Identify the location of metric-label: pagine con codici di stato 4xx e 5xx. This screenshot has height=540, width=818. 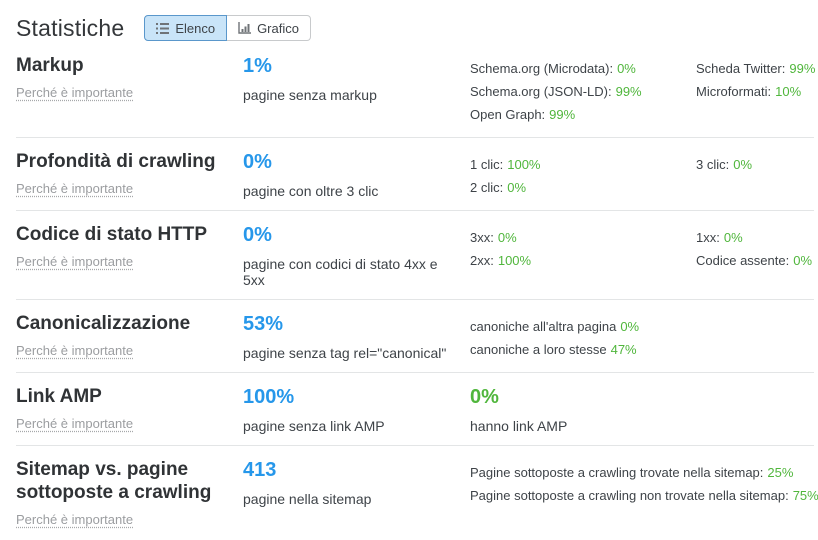
(340, 272).